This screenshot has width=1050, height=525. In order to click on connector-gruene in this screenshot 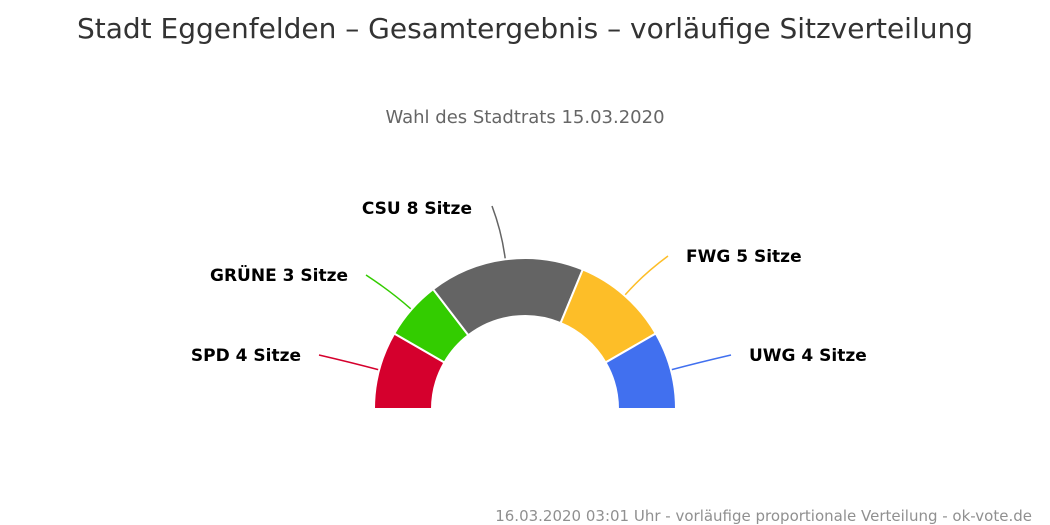, I will do `click(388, 292)`.